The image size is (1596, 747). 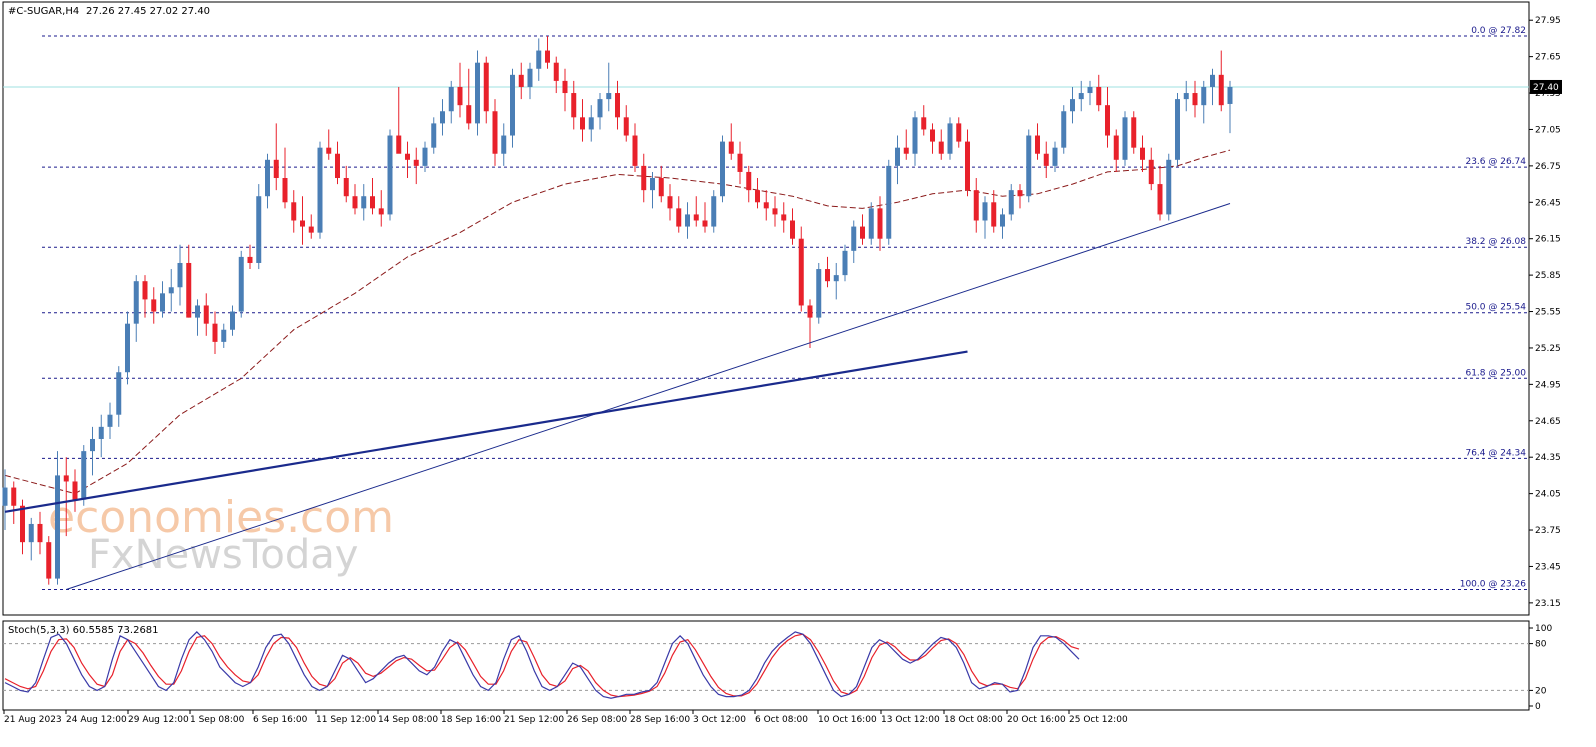 What do you see at coordinates (1548, 276) in the screenshot?
I see `price-tick-label: 25.85` at bounding box center [1548, 276].